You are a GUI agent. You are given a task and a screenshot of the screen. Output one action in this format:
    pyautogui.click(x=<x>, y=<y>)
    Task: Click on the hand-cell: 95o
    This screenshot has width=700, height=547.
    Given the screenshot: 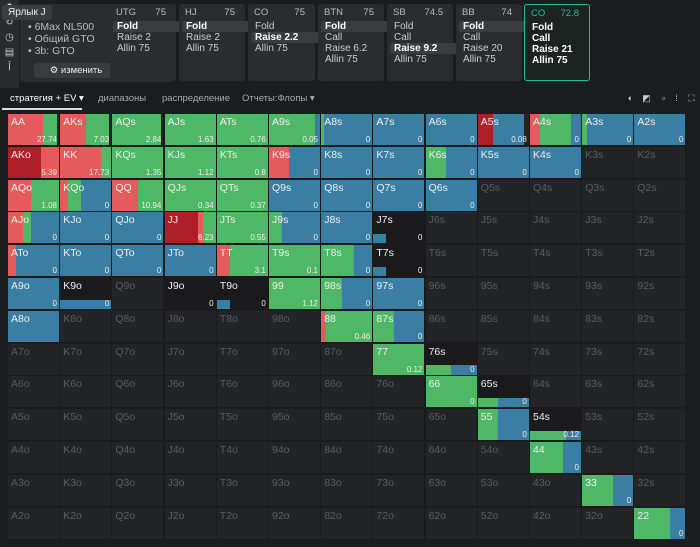 What is the action you would take?
    pyautogui.click(x=295, y=425)
    